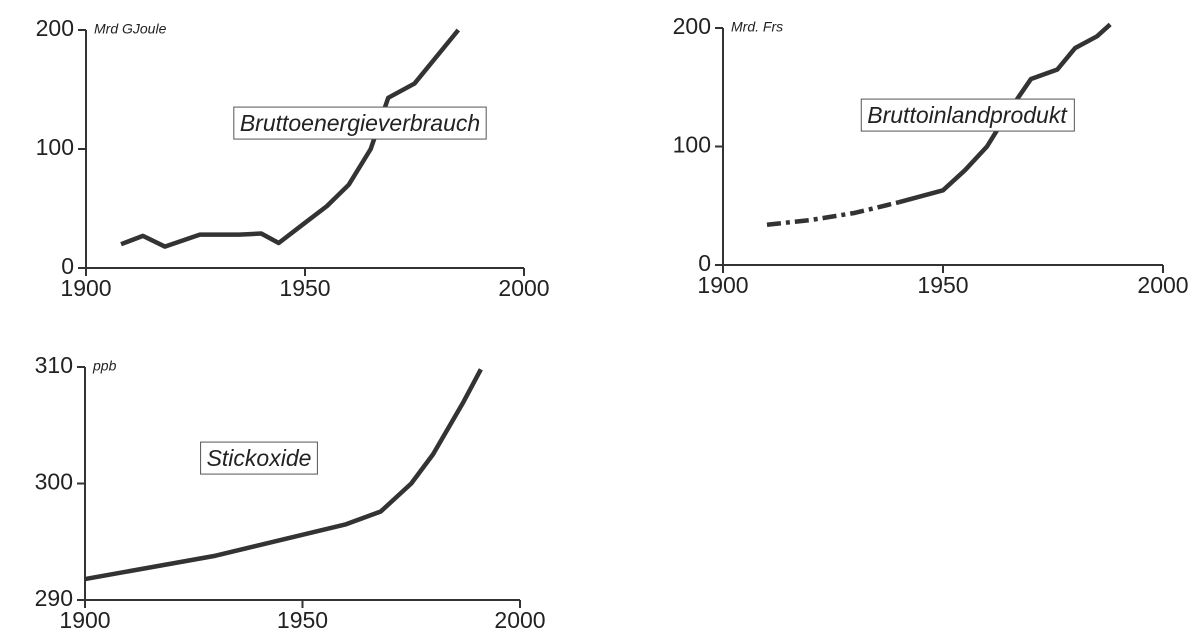 The height and width of the screenshot is (643, 1198). I want to click on annotation: Bruttoinlandprodukt, so click(967, 115).